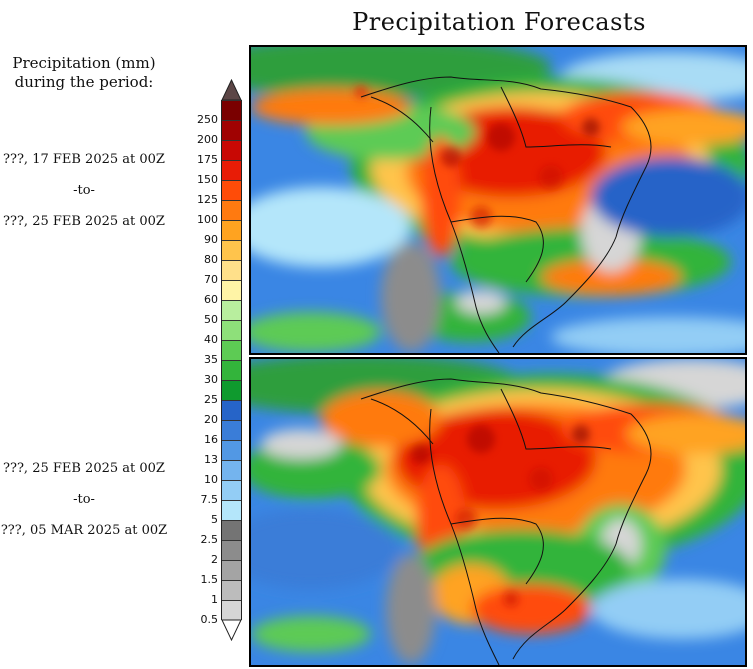  What do you see at coordinates (207, 199) in the screenshot?
I see `colorbar-tick-label: 125` at bounding box center [207, 199].